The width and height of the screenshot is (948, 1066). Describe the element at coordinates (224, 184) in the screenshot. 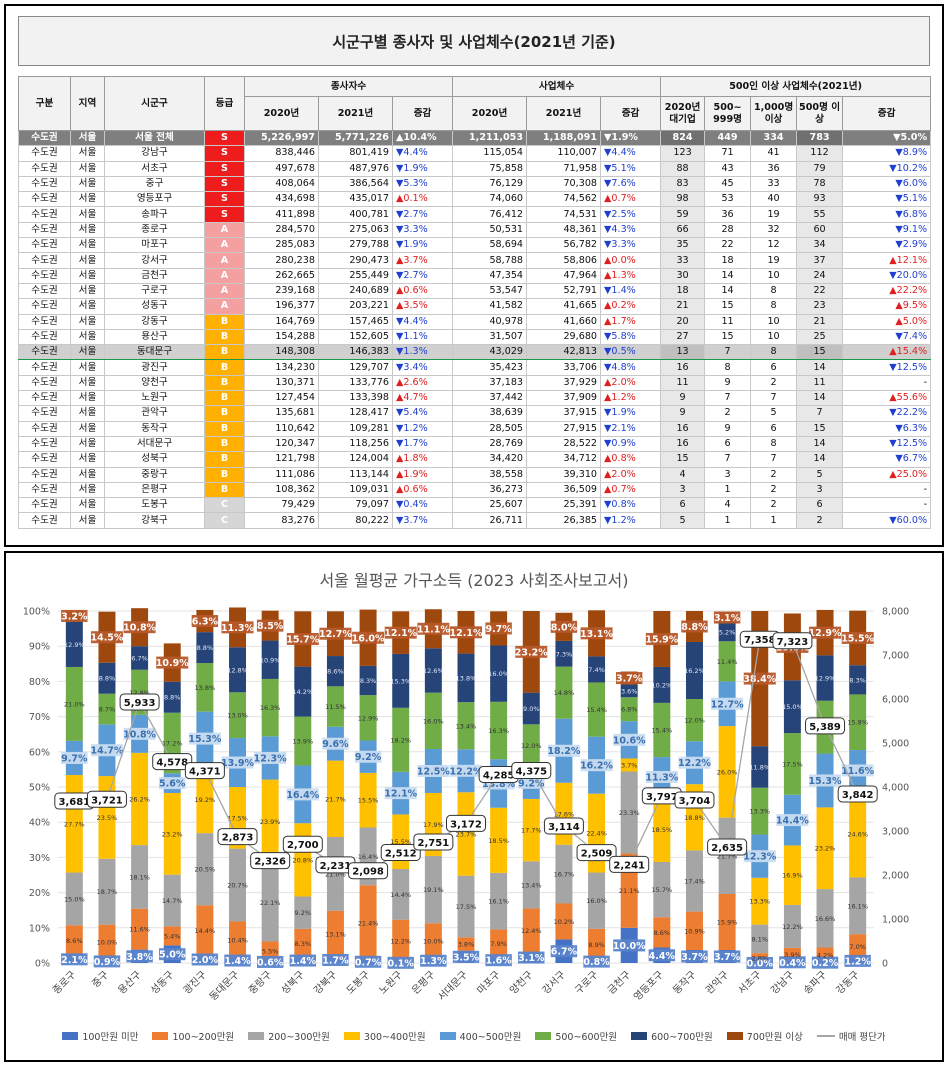

I see `grade-cell: S` at that location.